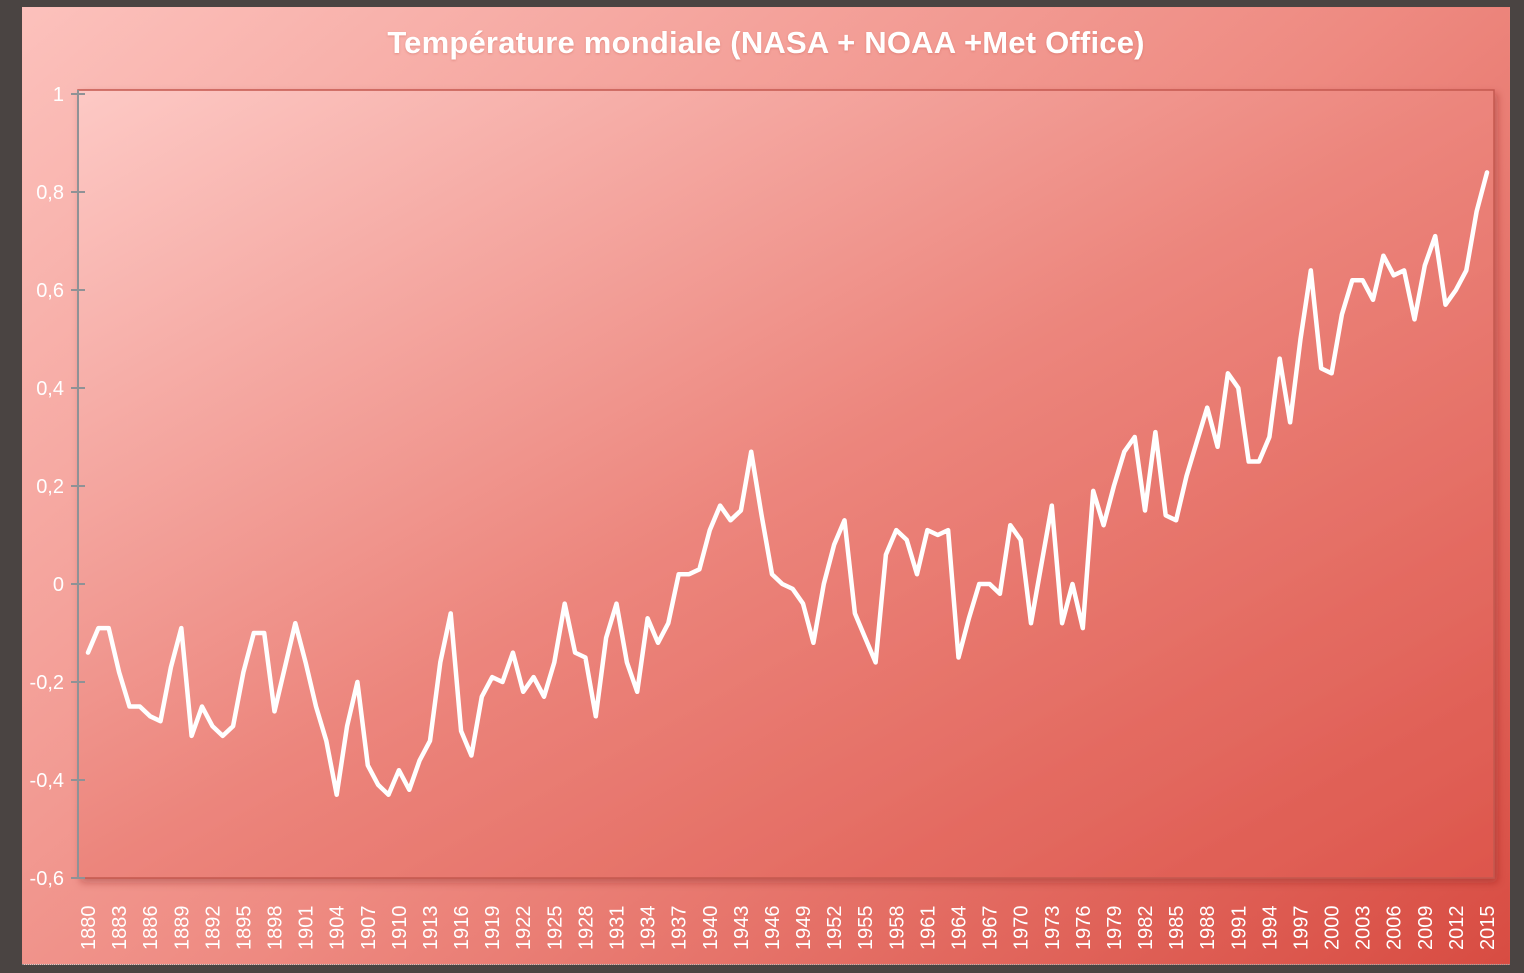 The image size is (1524, 973). What do you see at coordinates (369, 928) in the screenshot?
I see `x-tick-label: 1907` at bounding box center [369, 928].